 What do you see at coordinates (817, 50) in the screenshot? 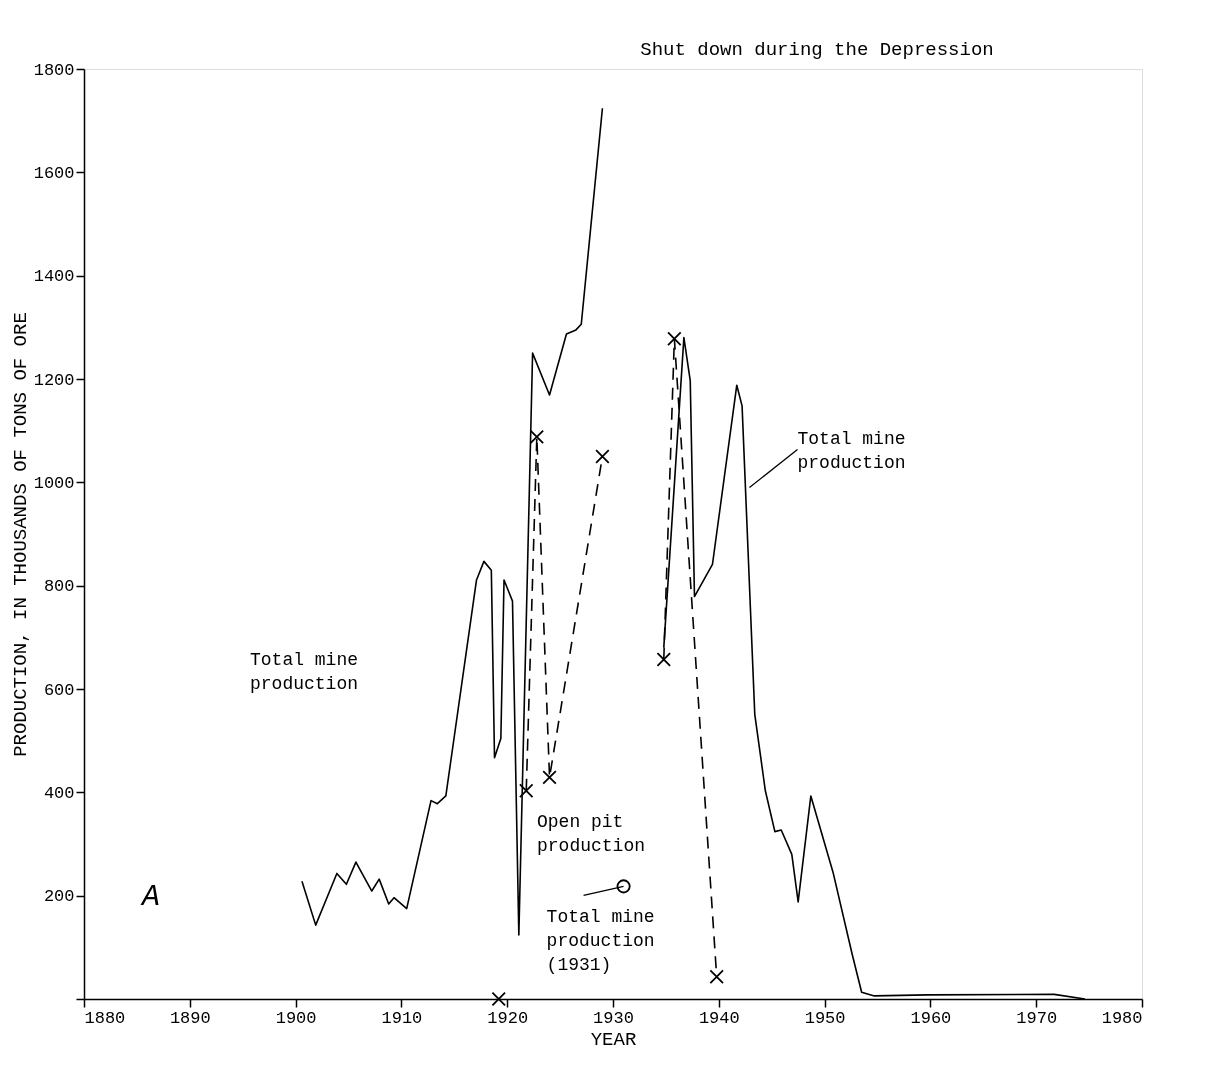
I see `text: Shut down during the Depression` at bounding box center [817, 50].